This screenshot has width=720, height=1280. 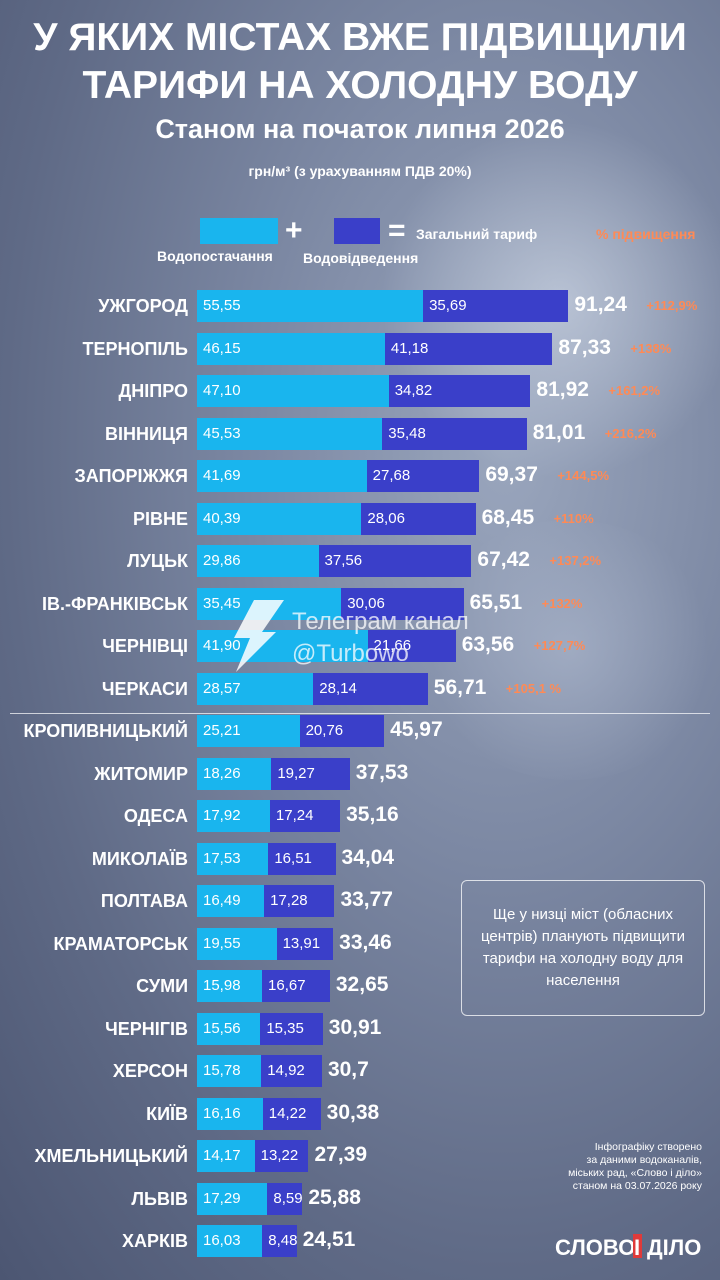 I want to click on category-label: ЧЕРКАСИ, so click(x=144, y=689).